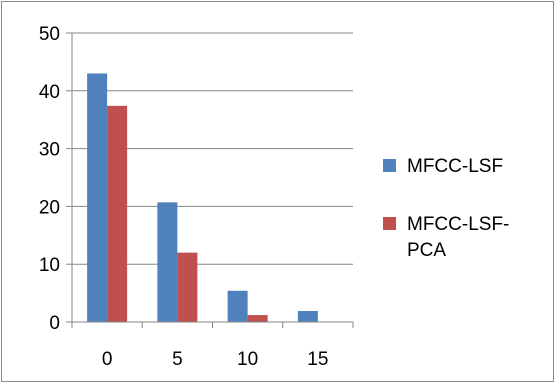 The height and width of the screenshot is (385, 557). I want to click on y-tick-label: 10, so click(49, 265).